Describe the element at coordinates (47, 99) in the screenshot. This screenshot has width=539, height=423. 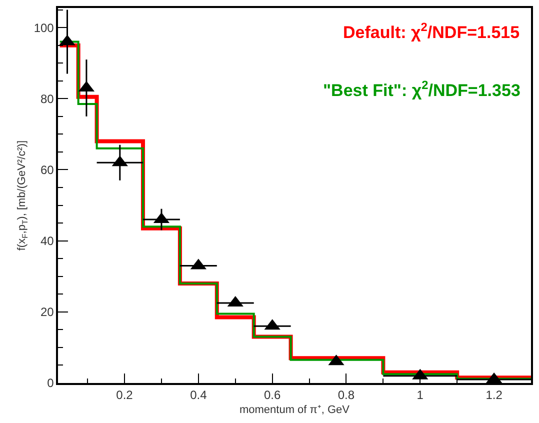
I see `y-tick-label: 80` at that location.